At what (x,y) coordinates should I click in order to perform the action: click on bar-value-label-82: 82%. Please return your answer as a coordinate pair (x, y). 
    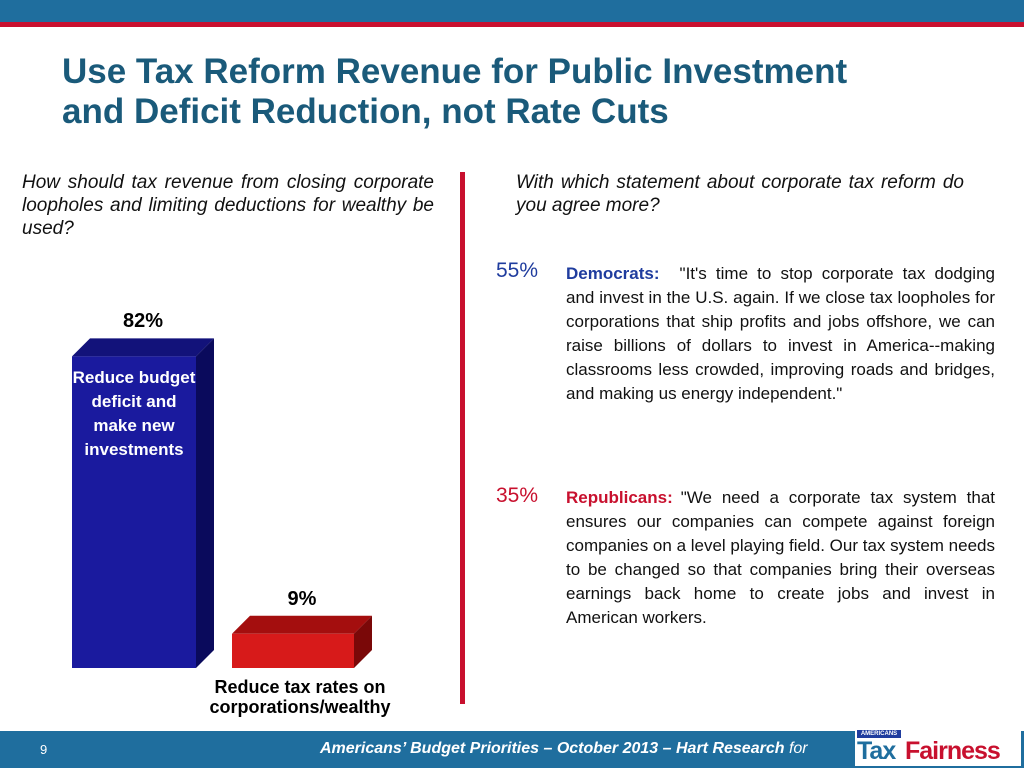
    Looking at the image, I should click on (143, 321).